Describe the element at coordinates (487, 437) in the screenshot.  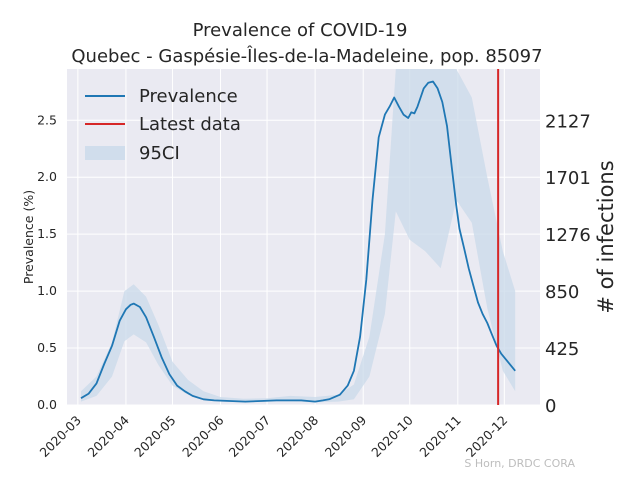
I see `x-tick-label: 2020-12` at that location.